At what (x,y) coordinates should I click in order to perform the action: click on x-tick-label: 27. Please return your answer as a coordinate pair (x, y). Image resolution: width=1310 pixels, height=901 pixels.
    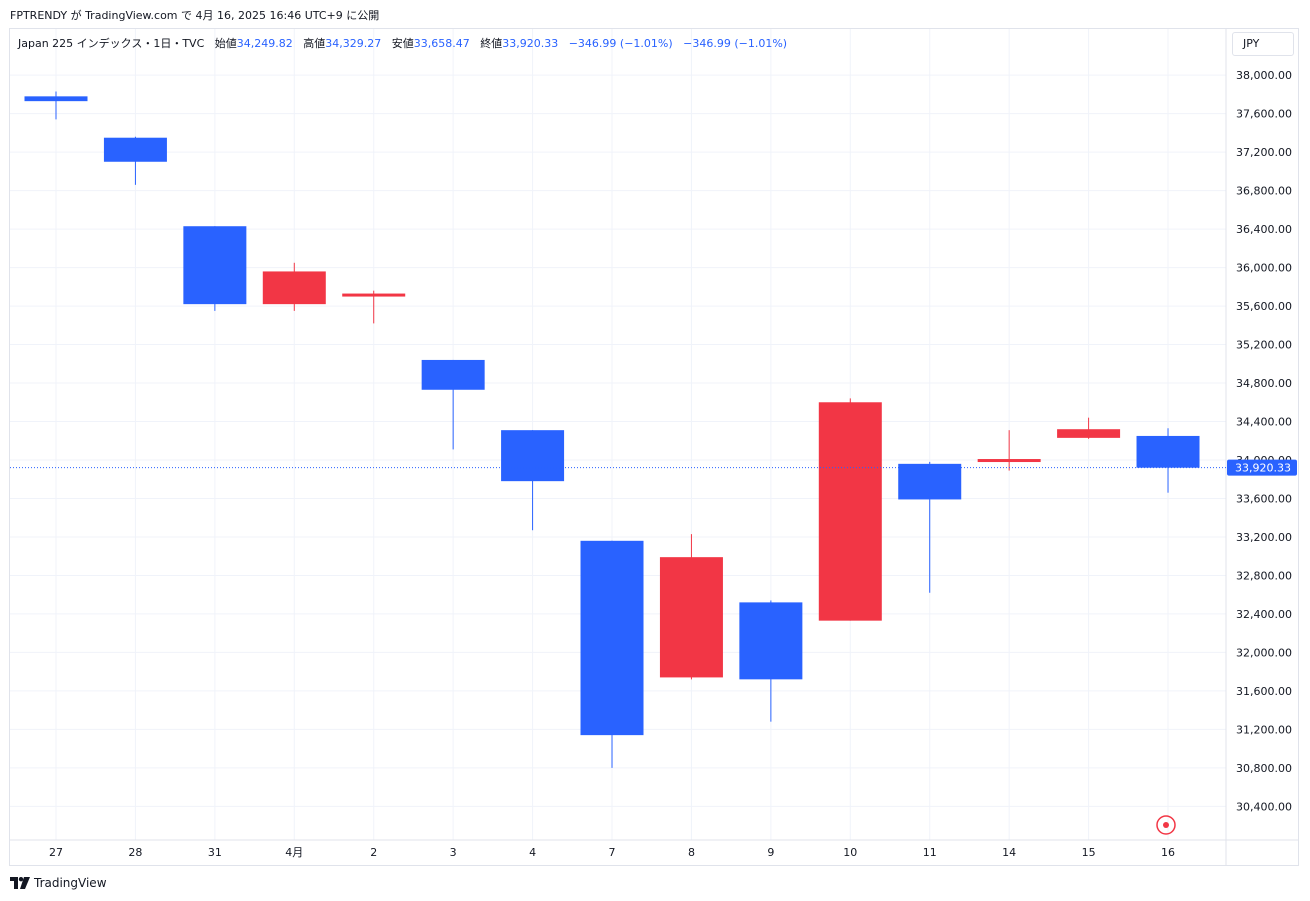
    Looking at the image, I should click on (56, 852).